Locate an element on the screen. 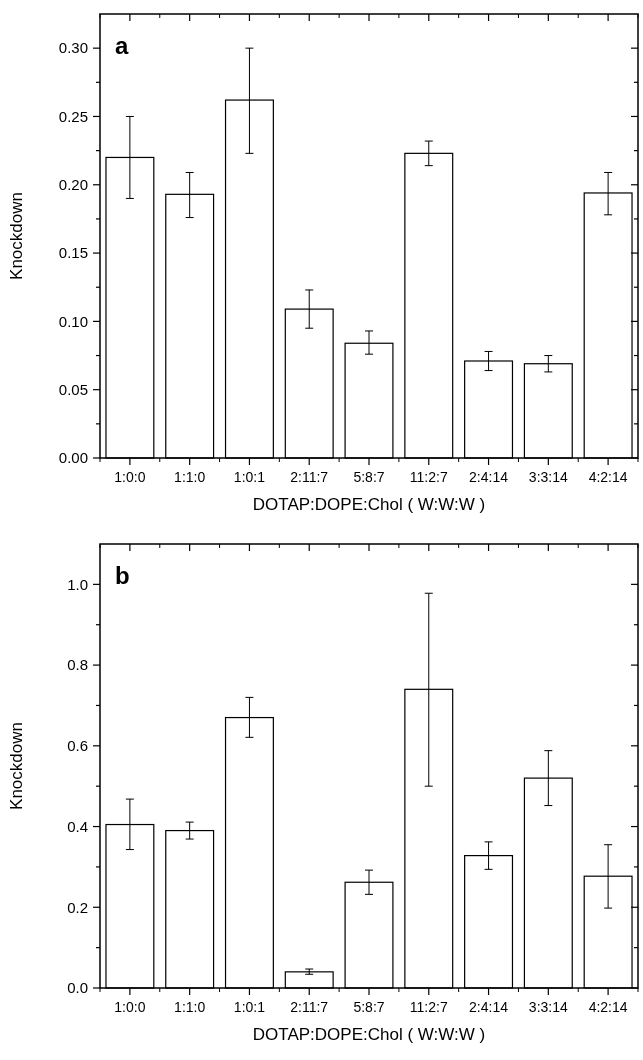  y-tick-label: 0.2 is located at coordinates (77, 907).